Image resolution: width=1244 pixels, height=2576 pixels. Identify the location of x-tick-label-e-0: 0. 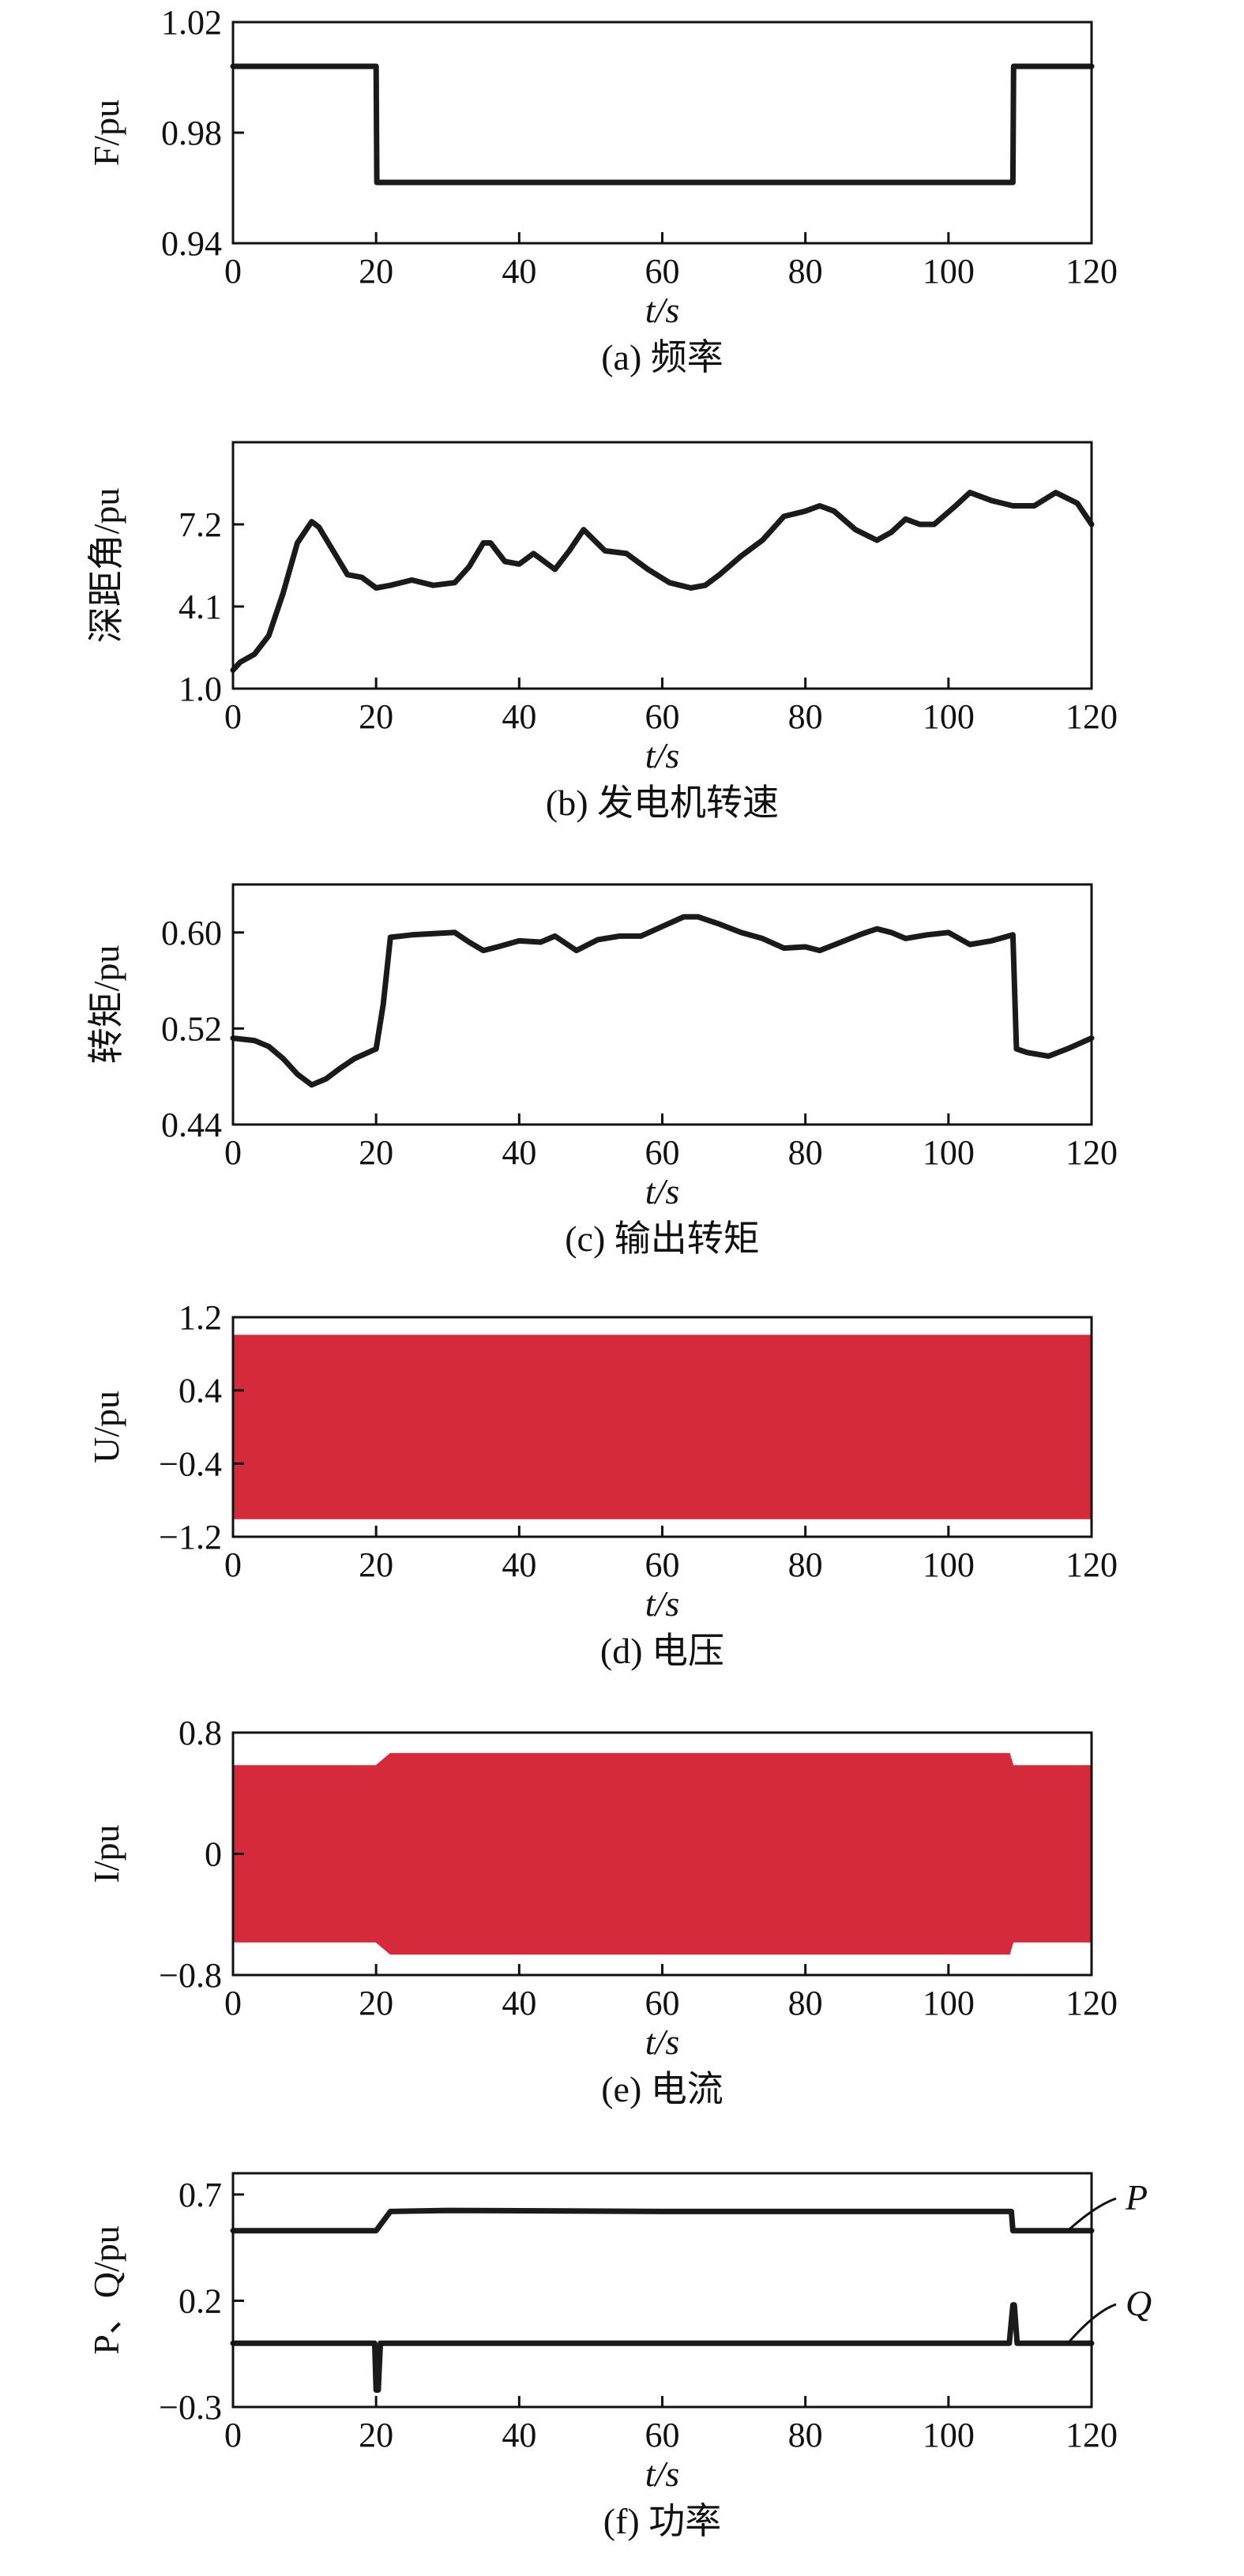
(233, 2003).